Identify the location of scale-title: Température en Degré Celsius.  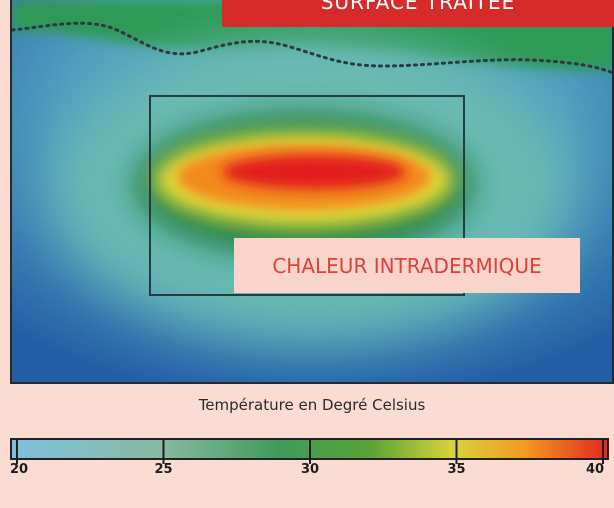
(312, 405).